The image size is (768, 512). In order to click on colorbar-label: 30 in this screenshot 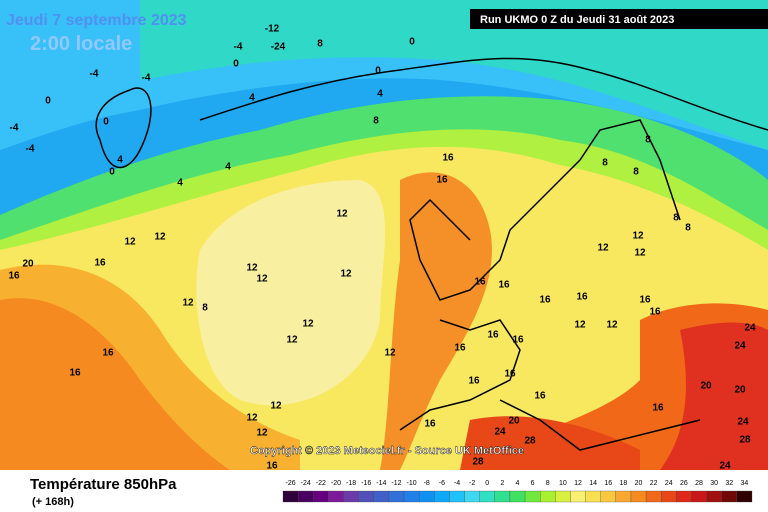, I will do `click(714, 483)`.